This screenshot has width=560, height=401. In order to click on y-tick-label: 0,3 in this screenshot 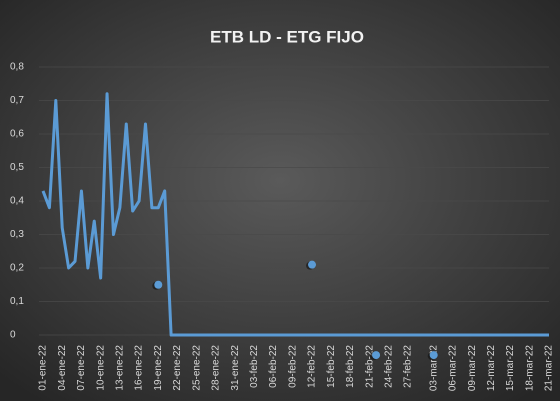, I will do `click(17, 234)`.